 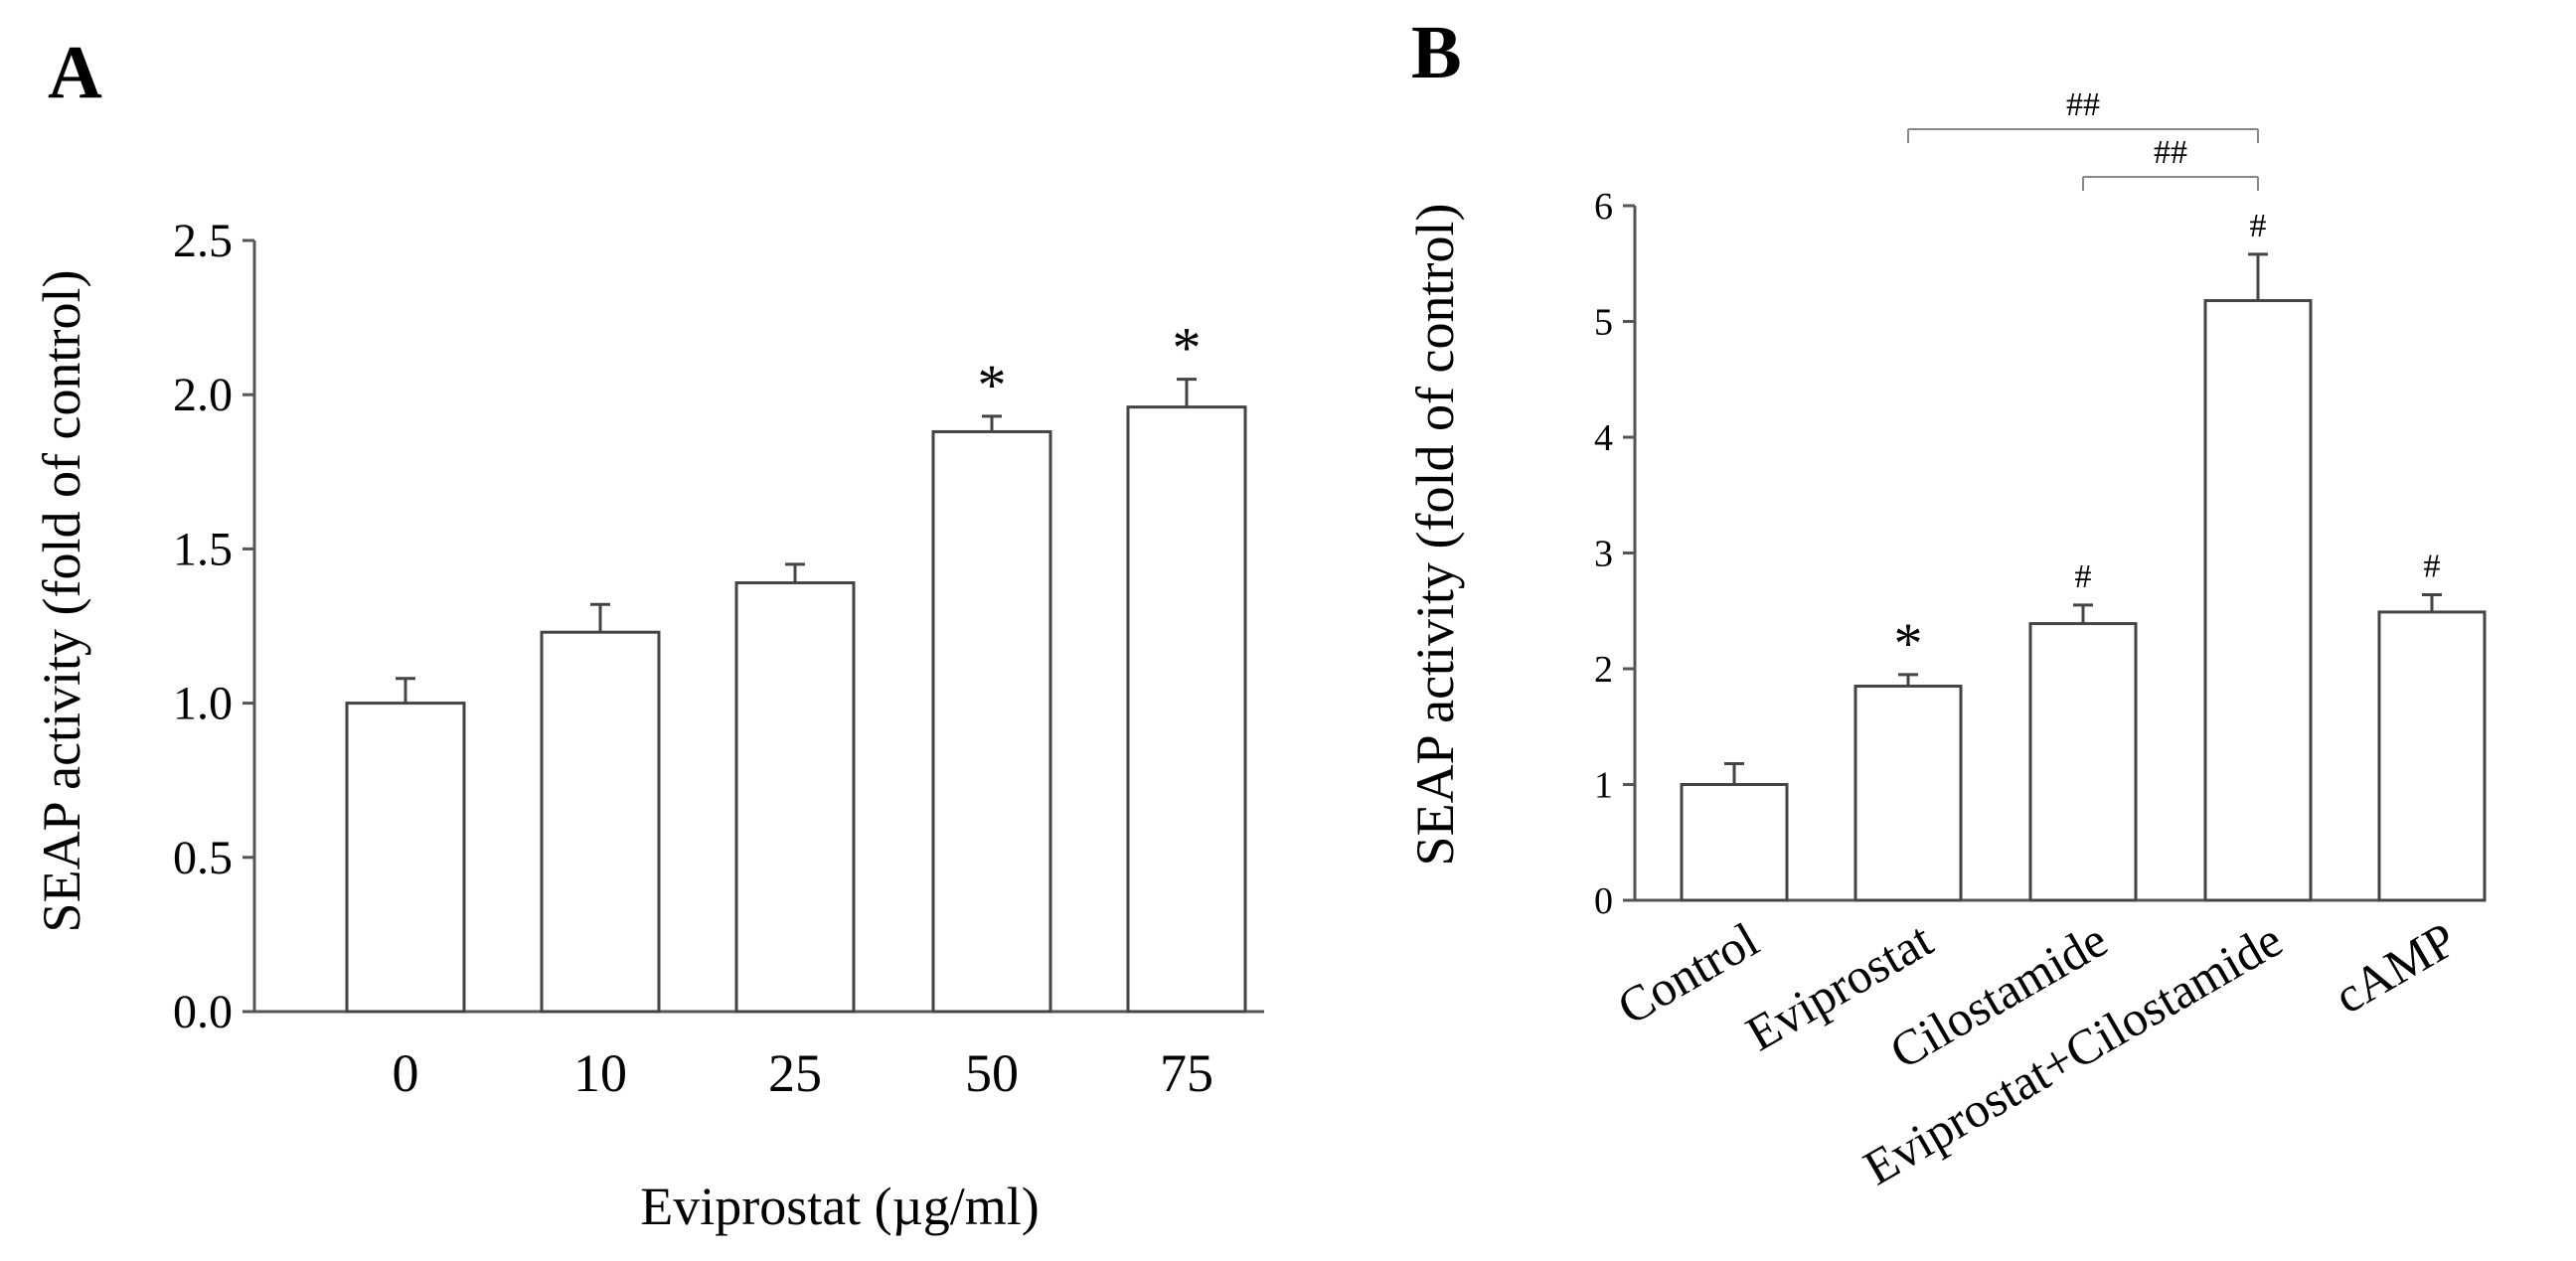 What do you see at coordinates (1603, 901) in the screenshot?
I see `y-tick-label: 0` at bounding box center [1603, 901].